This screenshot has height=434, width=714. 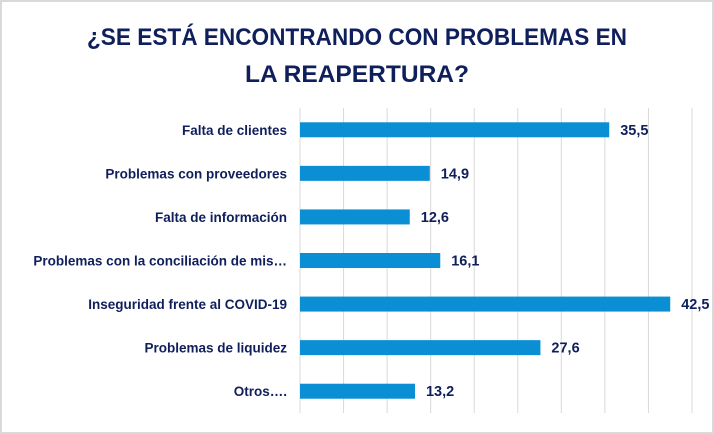 What do you see at coordinates (695, 305) in the screenshot?
I see `data-label: 42,5` at bounding box center [695, 305].